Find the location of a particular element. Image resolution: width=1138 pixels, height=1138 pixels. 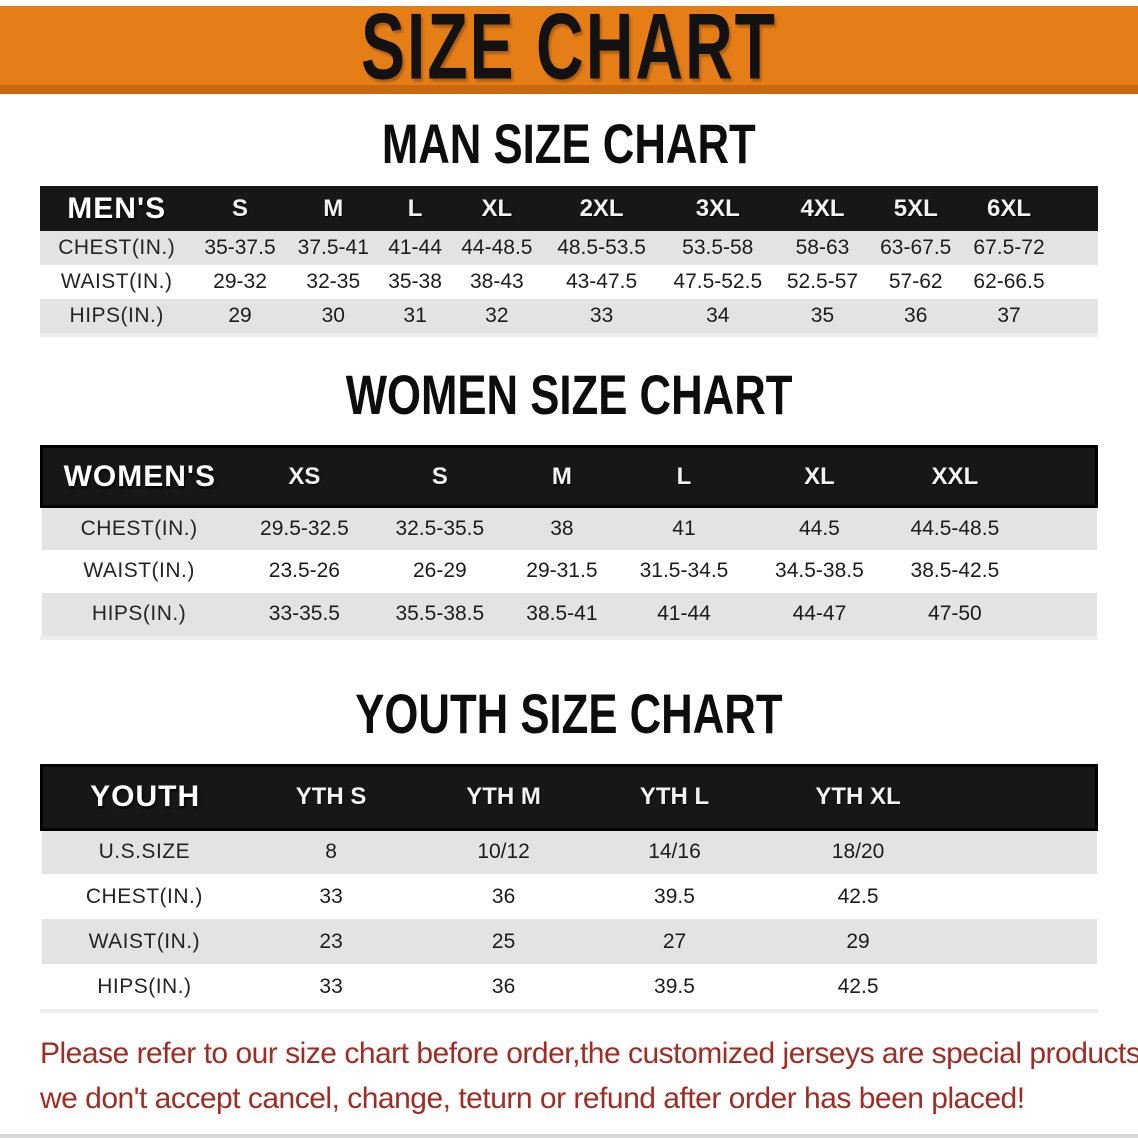

measurement-value: 38.5-42.5 is located at coordinates (955, 570).